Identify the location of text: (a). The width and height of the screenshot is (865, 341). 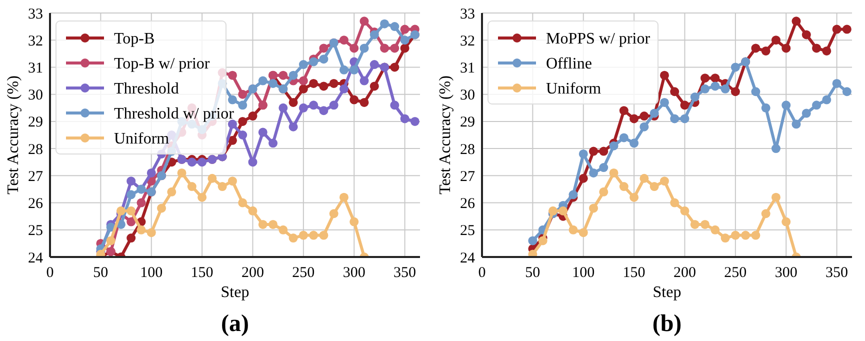
(235, 324).